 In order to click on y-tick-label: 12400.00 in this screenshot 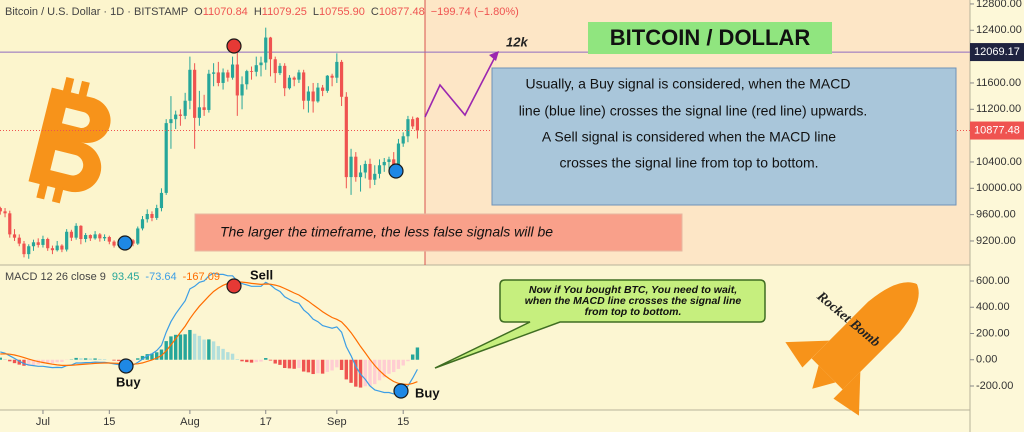, I will do `click(999, 30)`.